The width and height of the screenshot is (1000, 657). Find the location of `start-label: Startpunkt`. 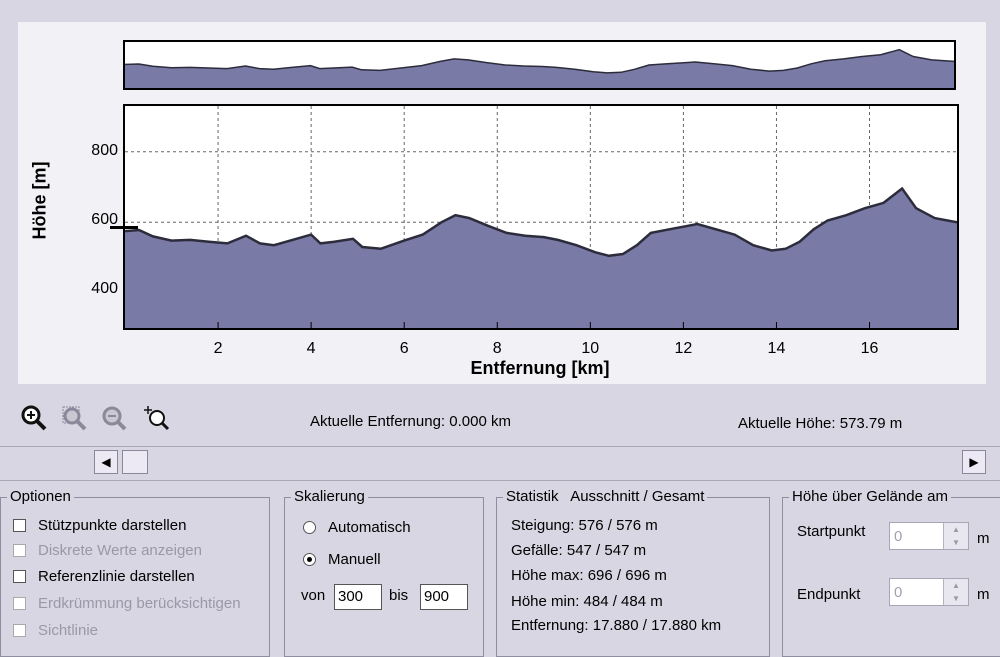

start-label: Startpunkt is located at coordinates (831, 531).